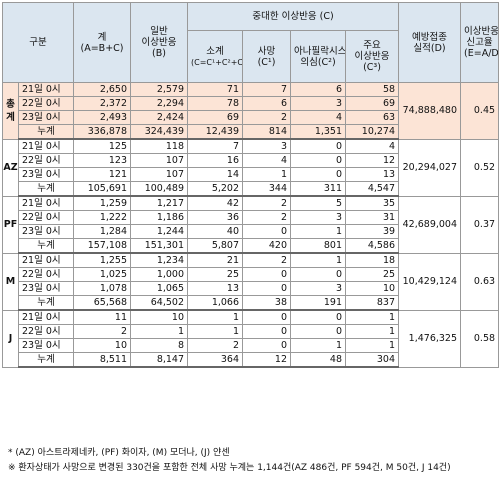  What do you see at coordinates (318, 246) in the screenshot?
I see `cell-anaph: 801` at bounding box center [318, 246].